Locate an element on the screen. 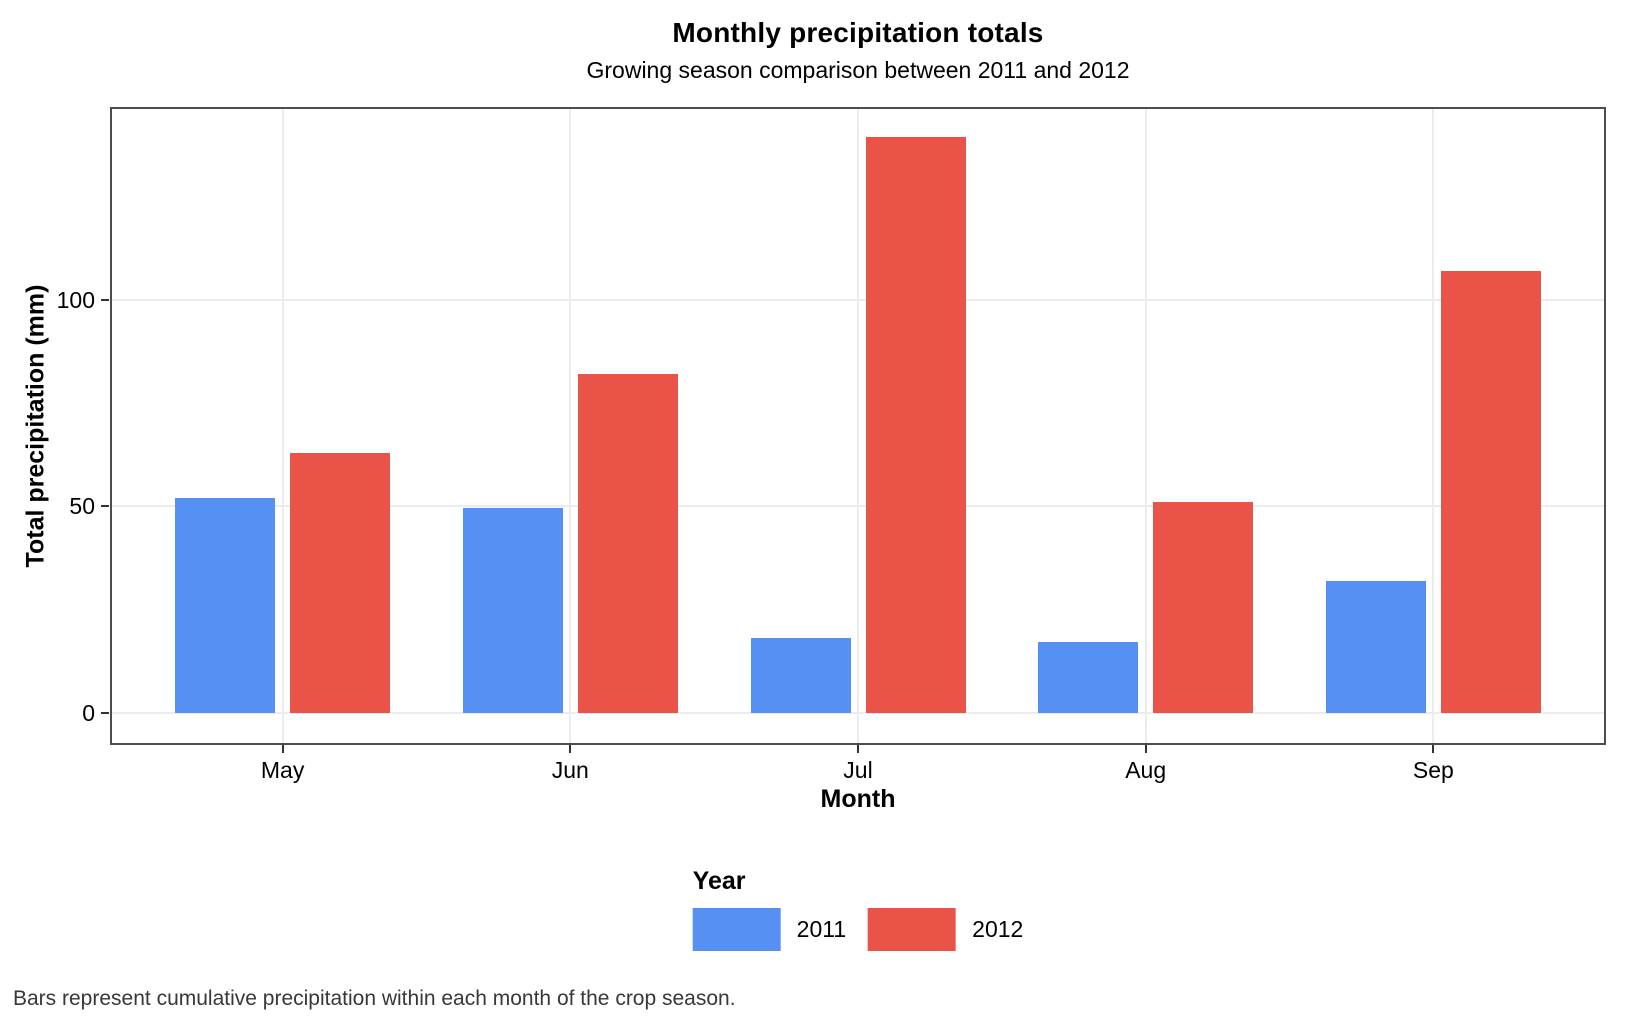 This screenshot has height=1036, width=1632. y-axis-title: Total precipitation (mm) is located at coordinates (35, 426).